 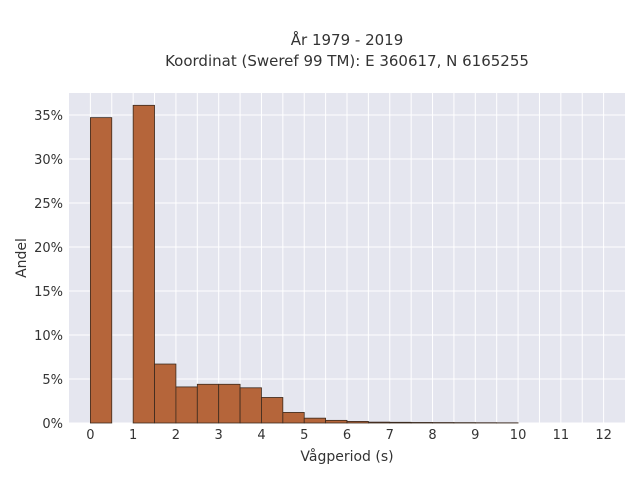 I want to click on y-tick-label: 20%, so click(x=48, y=248).